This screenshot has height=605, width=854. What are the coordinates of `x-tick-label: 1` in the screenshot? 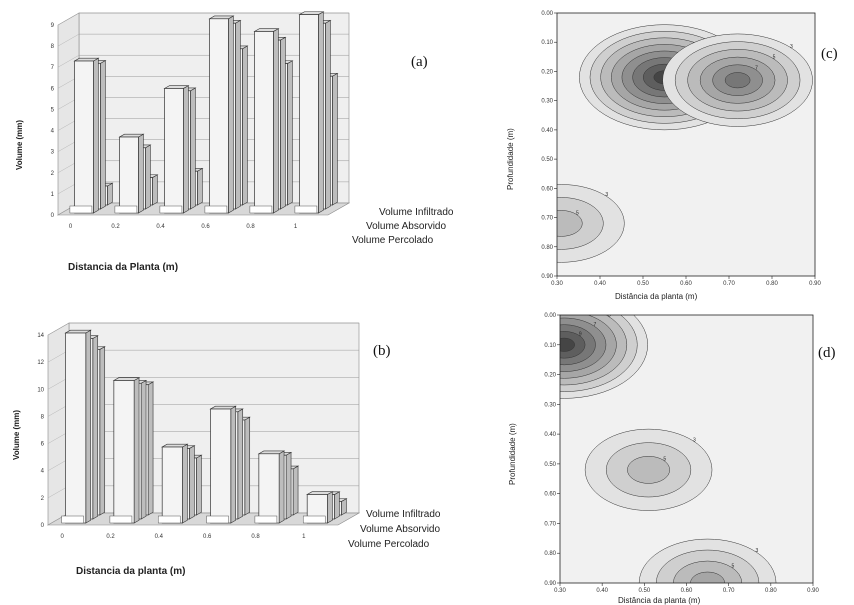 It's located at (296, 227).